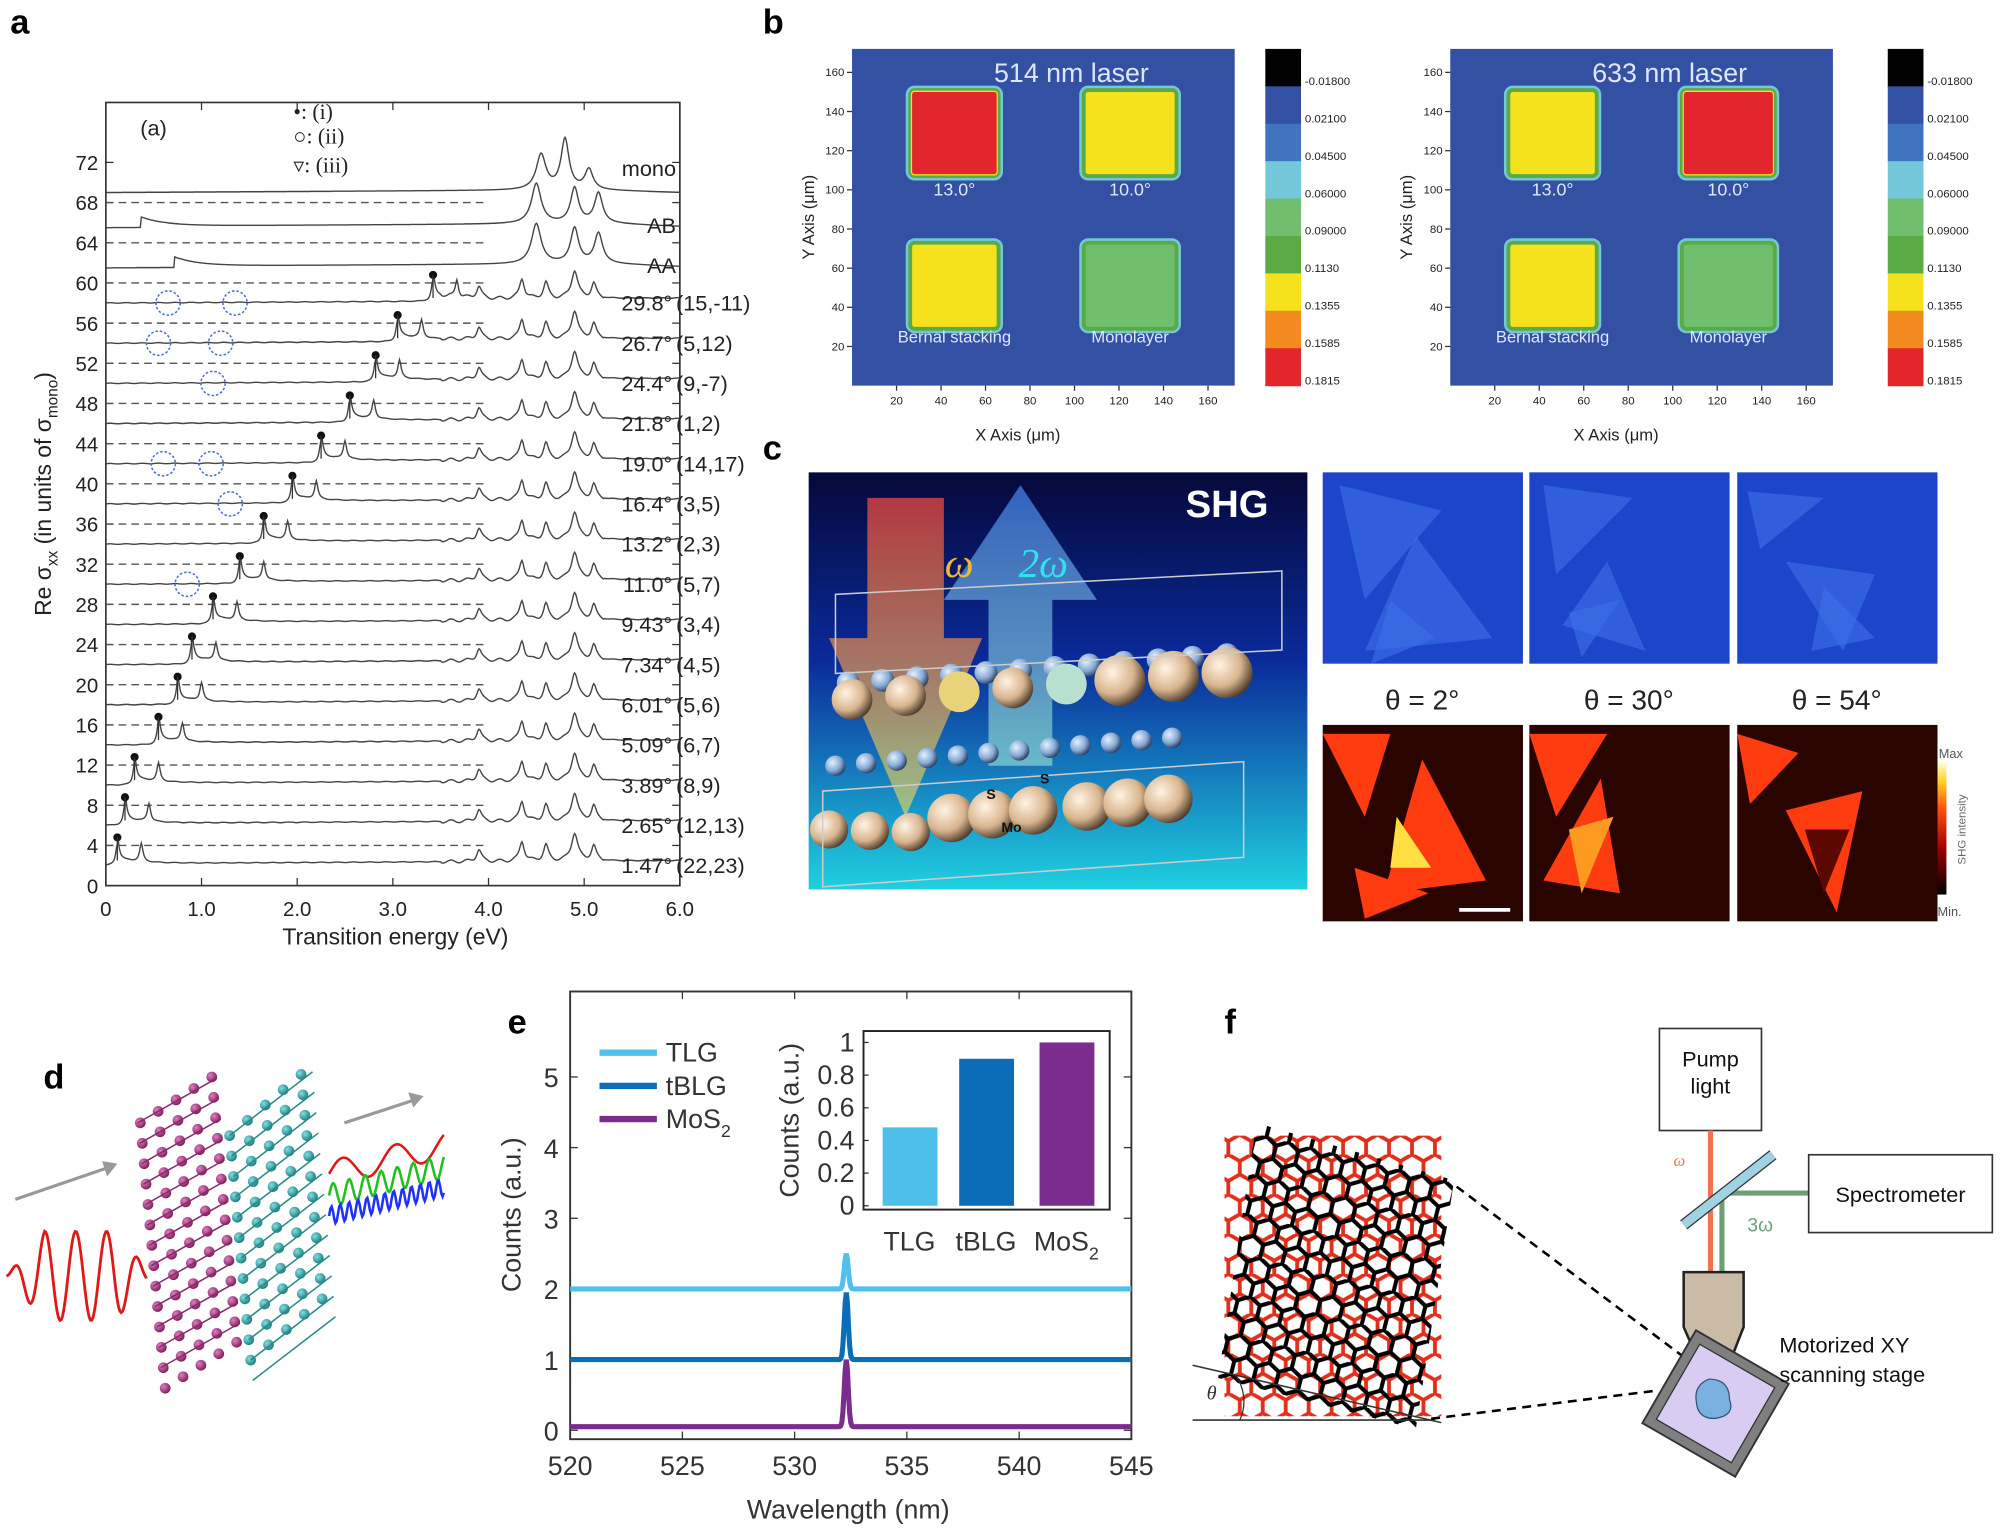  I want to click on commensurate-index-label: (1,2), so click(698, 423).